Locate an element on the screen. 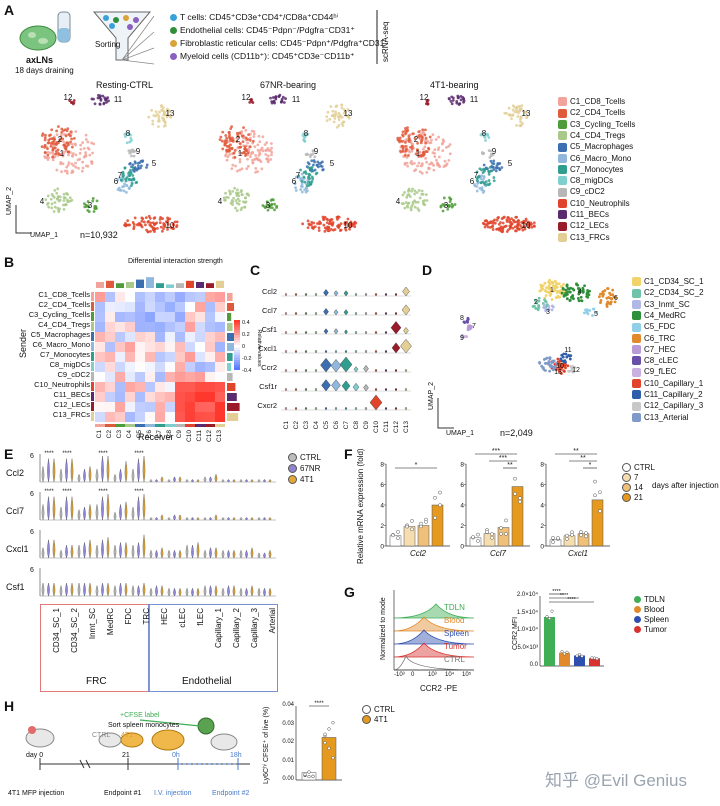 The width and height of the screenshot is (720, 806). legend-item-f: 14 is located at coordinates (632, 487).